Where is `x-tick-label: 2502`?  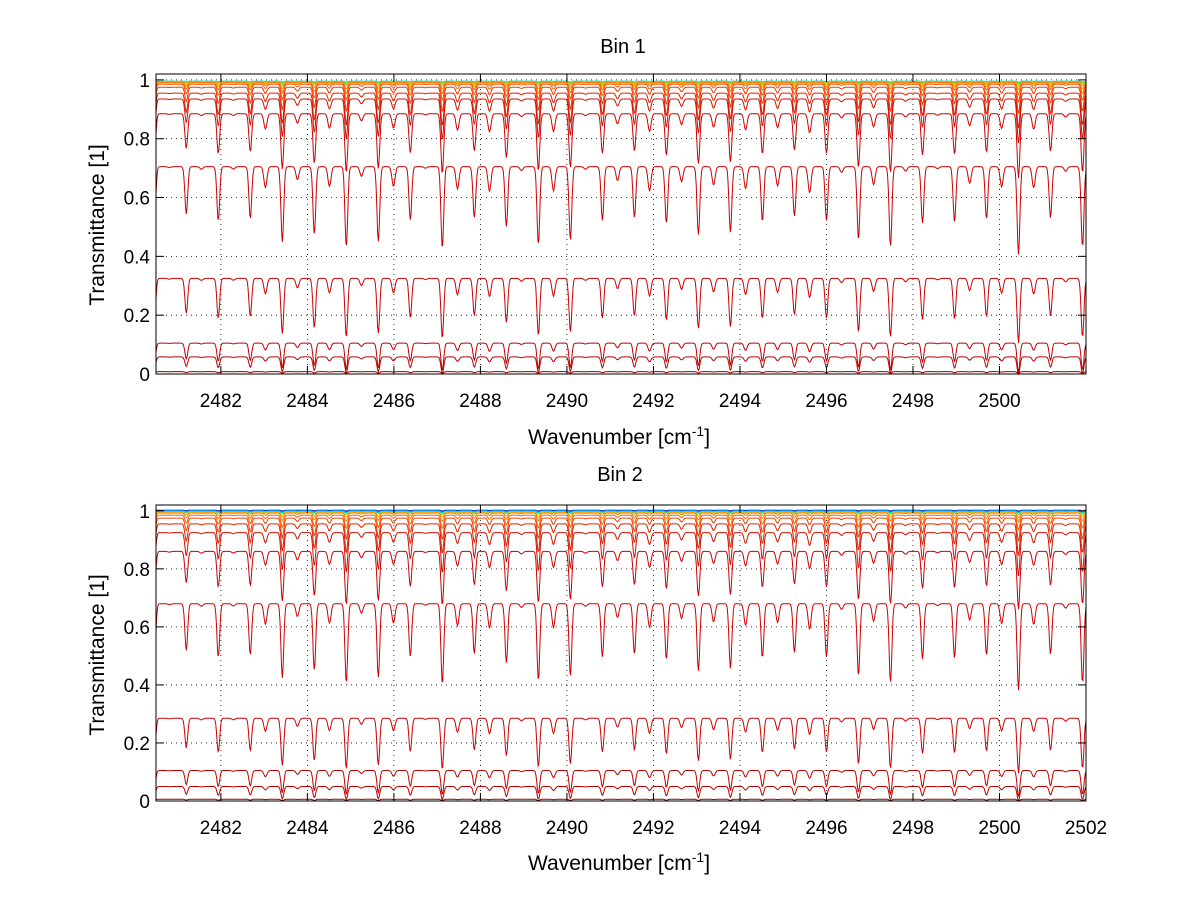
x-tick-label: 2502 is located at coordinates (1086, 828).